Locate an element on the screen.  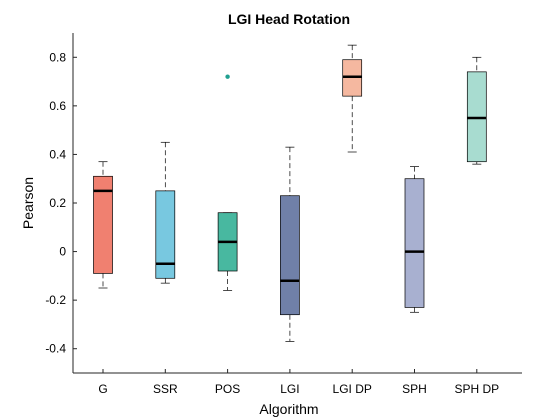
y-axis-ticks: -0.4 -0.2 0 0.2 0.4 0.6 0.8 is located at coordinates (61, 203).